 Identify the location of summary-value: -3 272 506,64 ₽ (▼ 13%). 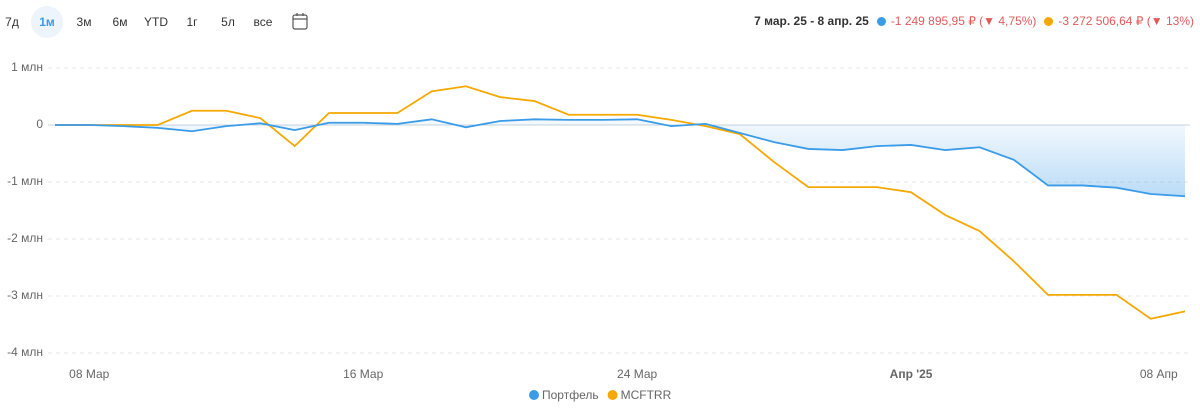
(1126, 21).